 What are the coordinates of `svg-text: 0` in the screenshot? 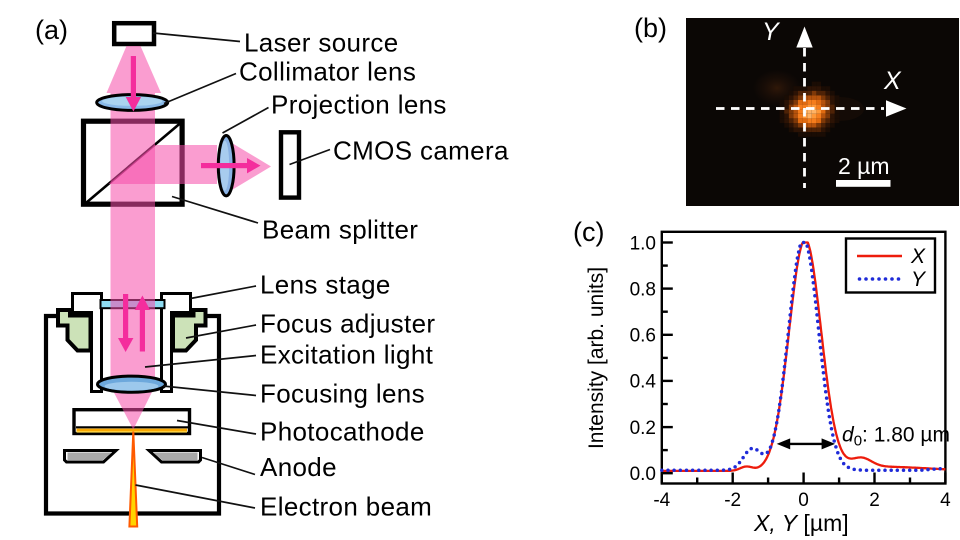 It's located at (803, 500).